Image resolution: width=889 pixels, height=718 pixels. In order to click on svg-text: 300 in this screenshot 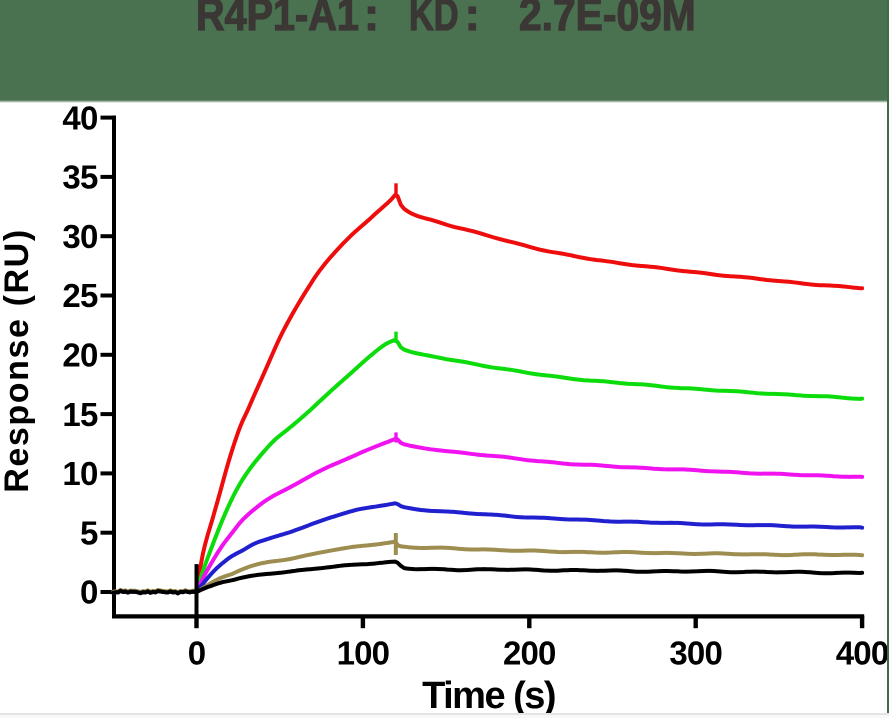, I will do `click(695, 653)`.